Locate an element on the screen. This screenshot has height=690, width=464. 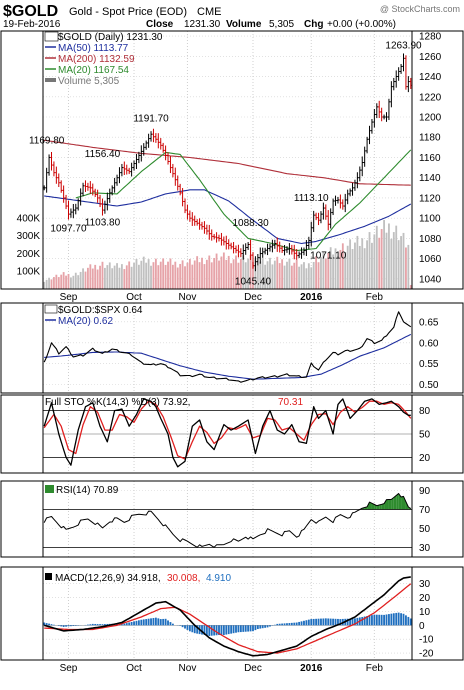
x-tick-label: Nov is located at coordinates (188, 297).